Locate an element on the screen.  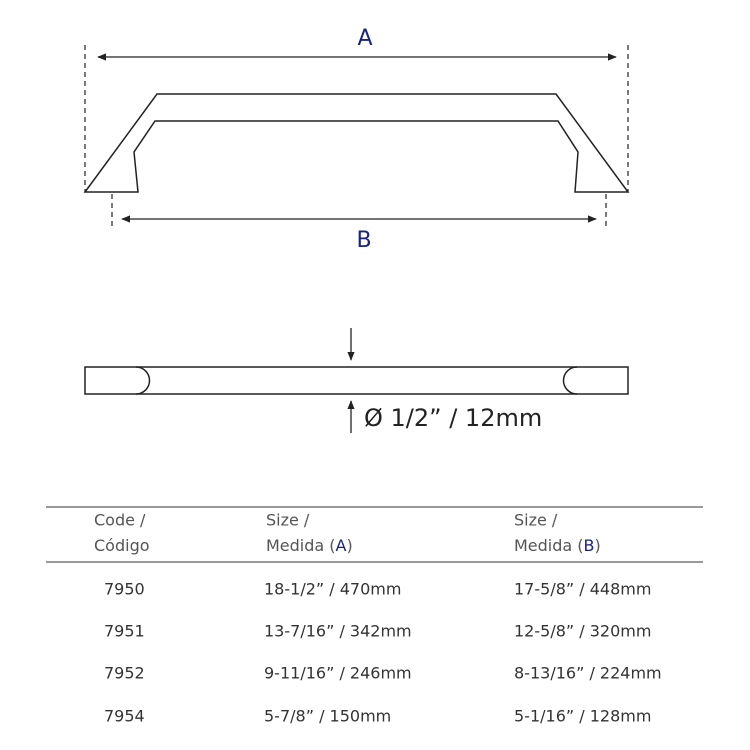
table-cell: 5-7/8” / 150mm is located at coordinates (327, 716).